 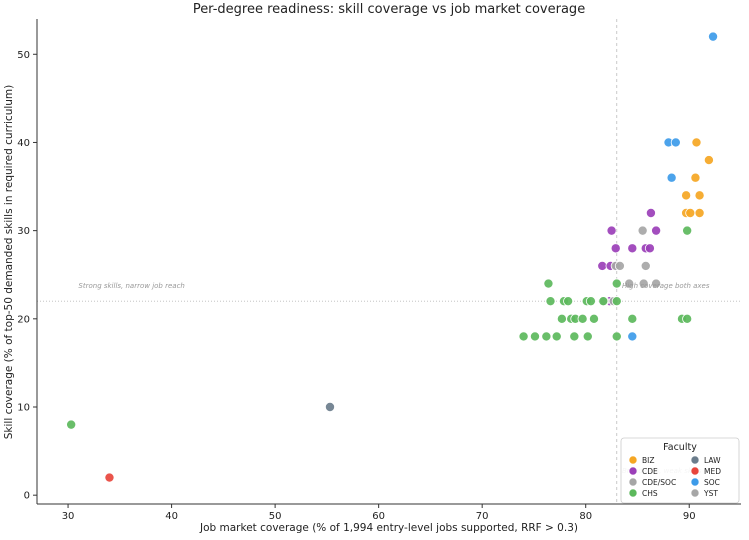 I want to click on legend: Faculty BIZ CDE CDE/SOC CHS LAW MED SOC YST, so click(x=680, y=470).